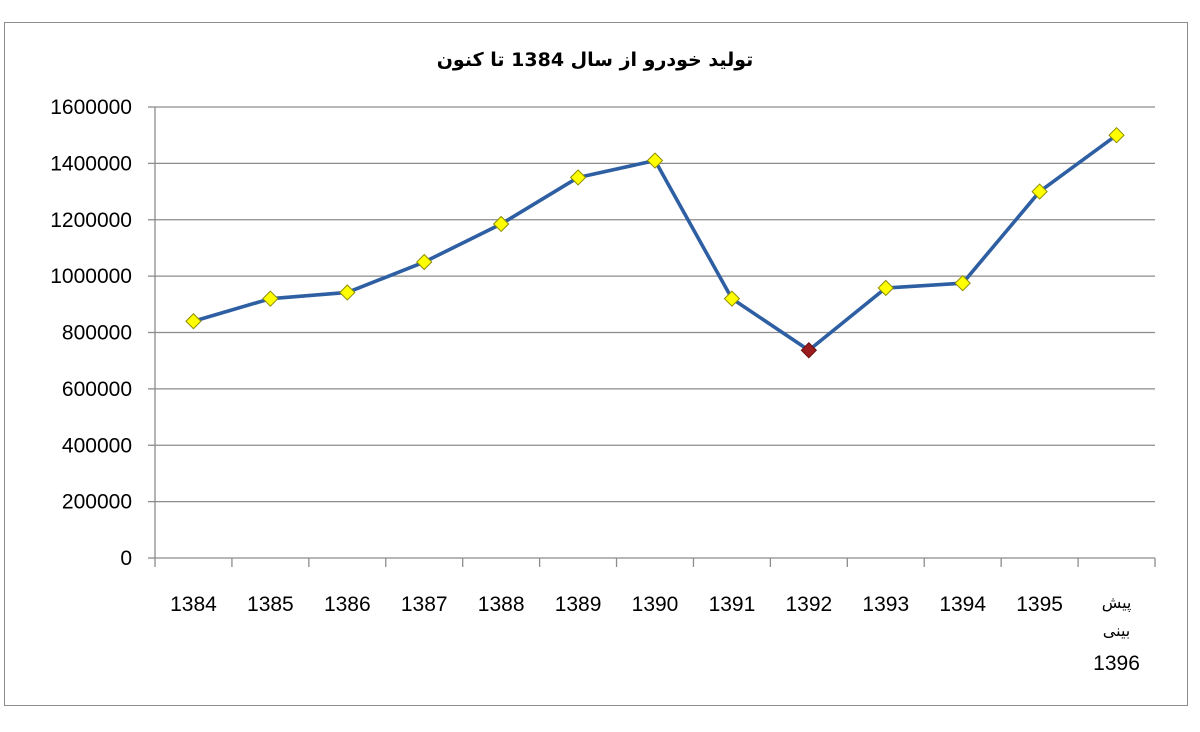 This screenshot has width=1200, height=732. I want to click on xtick-label: 1395, so click(1039, 604).